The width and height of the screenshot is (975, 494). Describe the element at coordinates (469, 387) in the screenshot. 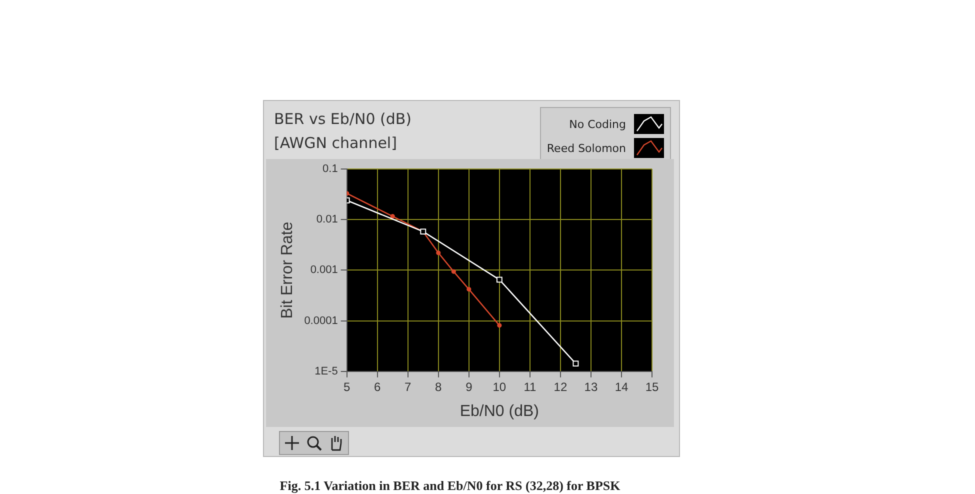

I see `x-tick-label: 9` at that location.